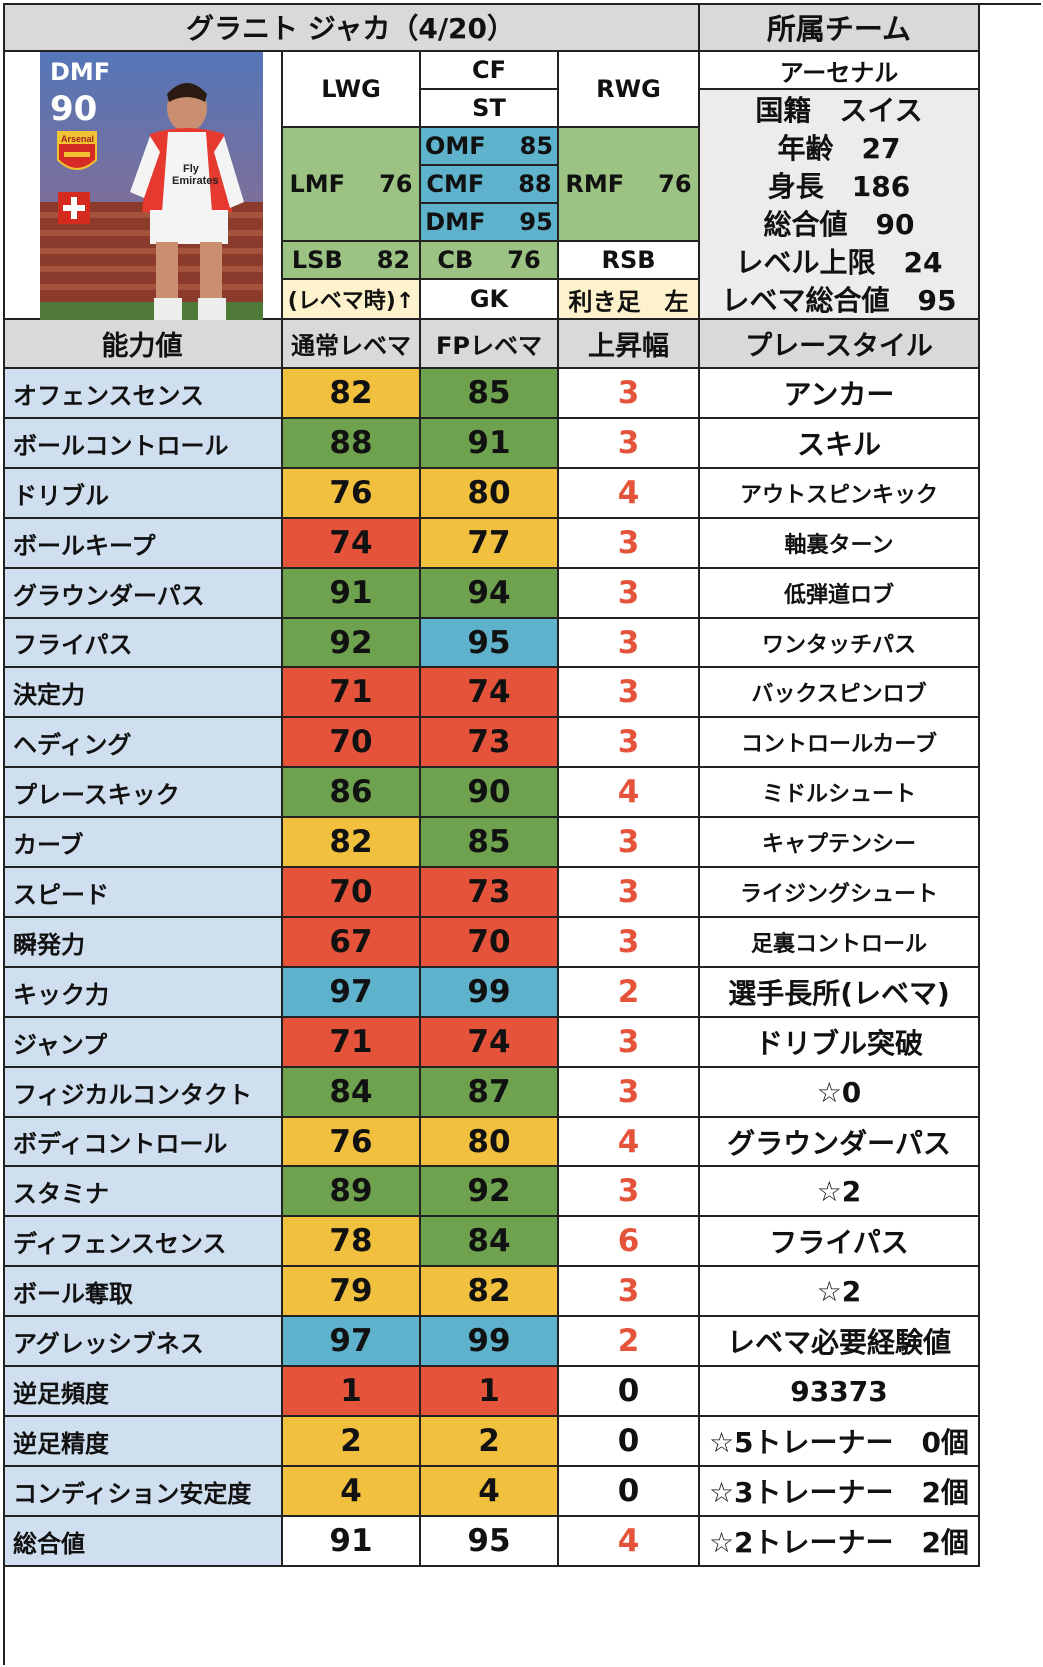  What do you see at coordinates (143, 1392) in the screenshot?
I see `stat-label: 逆足頻度` at bounding box center [143, 1392].